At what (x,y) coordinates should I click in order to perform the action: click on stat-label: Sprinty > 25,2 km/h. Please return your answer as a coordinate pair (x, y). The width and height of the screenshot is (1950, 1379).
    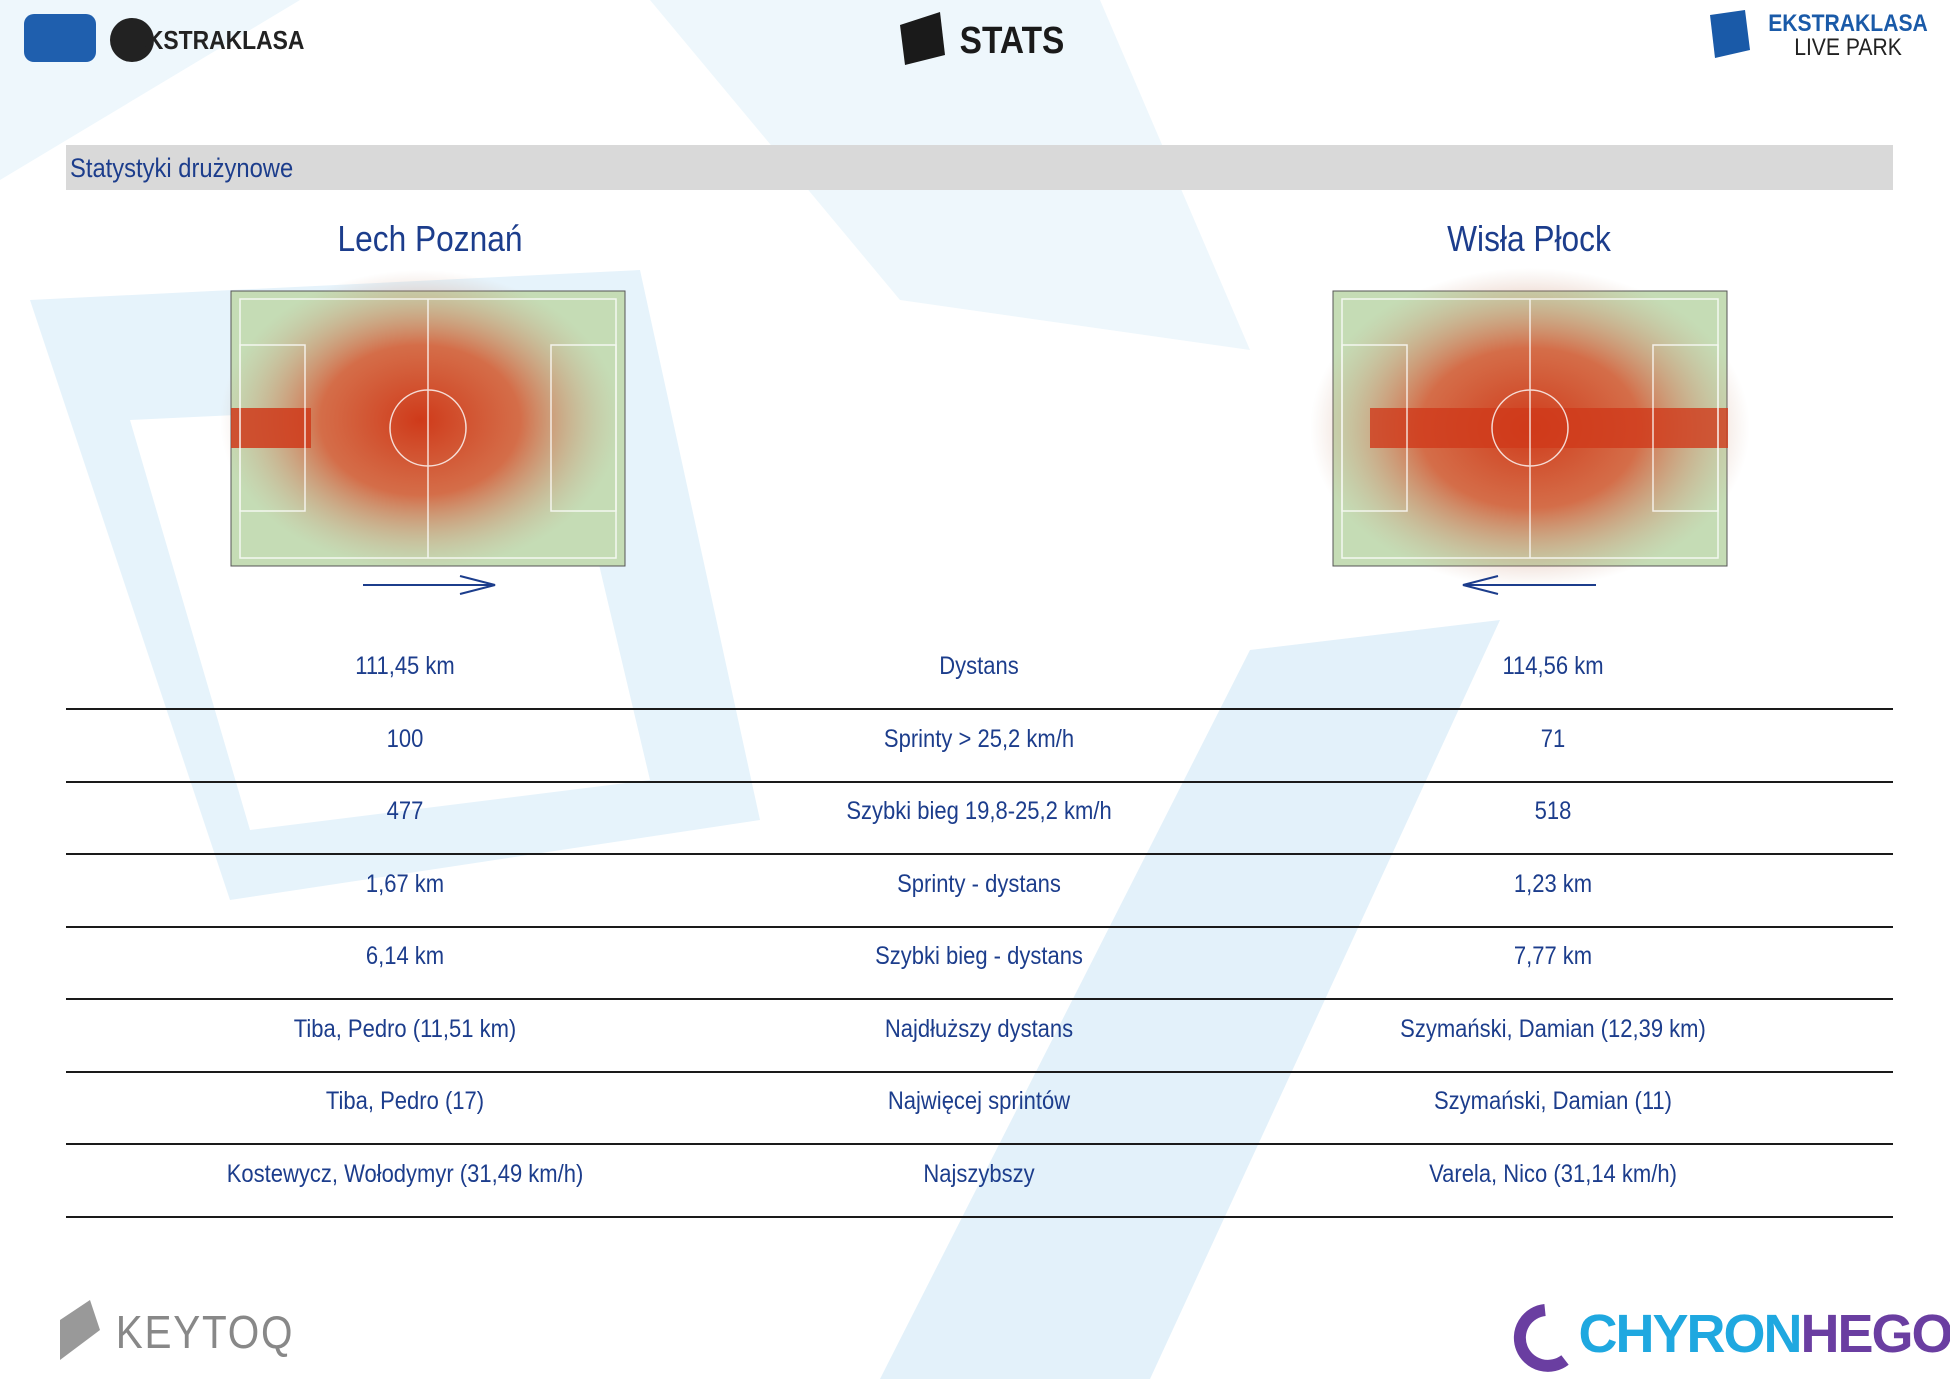
    Looking at the image, I should click on (979, 738).